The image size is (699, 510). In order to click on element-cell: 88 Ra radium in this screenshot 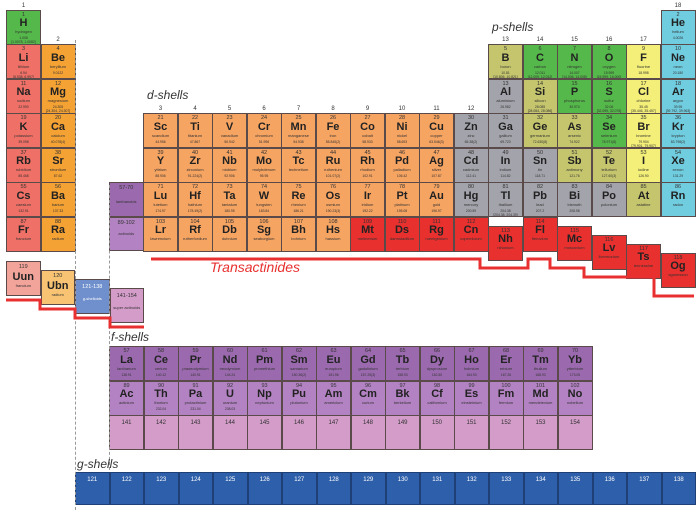, I will do `click(58, 234)`.